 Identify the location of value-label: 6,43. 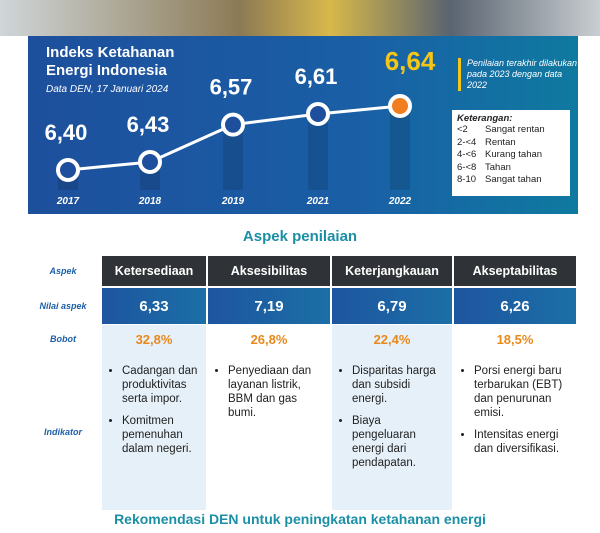
(148, 124).